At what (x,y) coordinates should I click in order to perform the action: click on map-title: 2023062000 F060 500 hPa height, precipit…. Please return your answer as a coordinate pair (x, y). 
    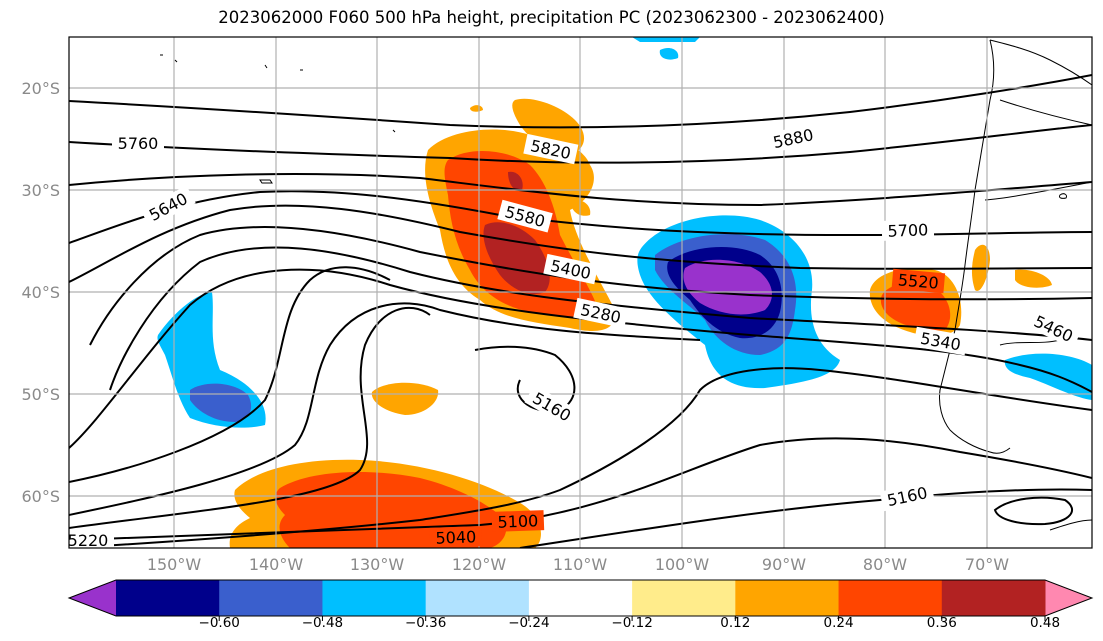
    Looking at the image, I should click on (551, 17).